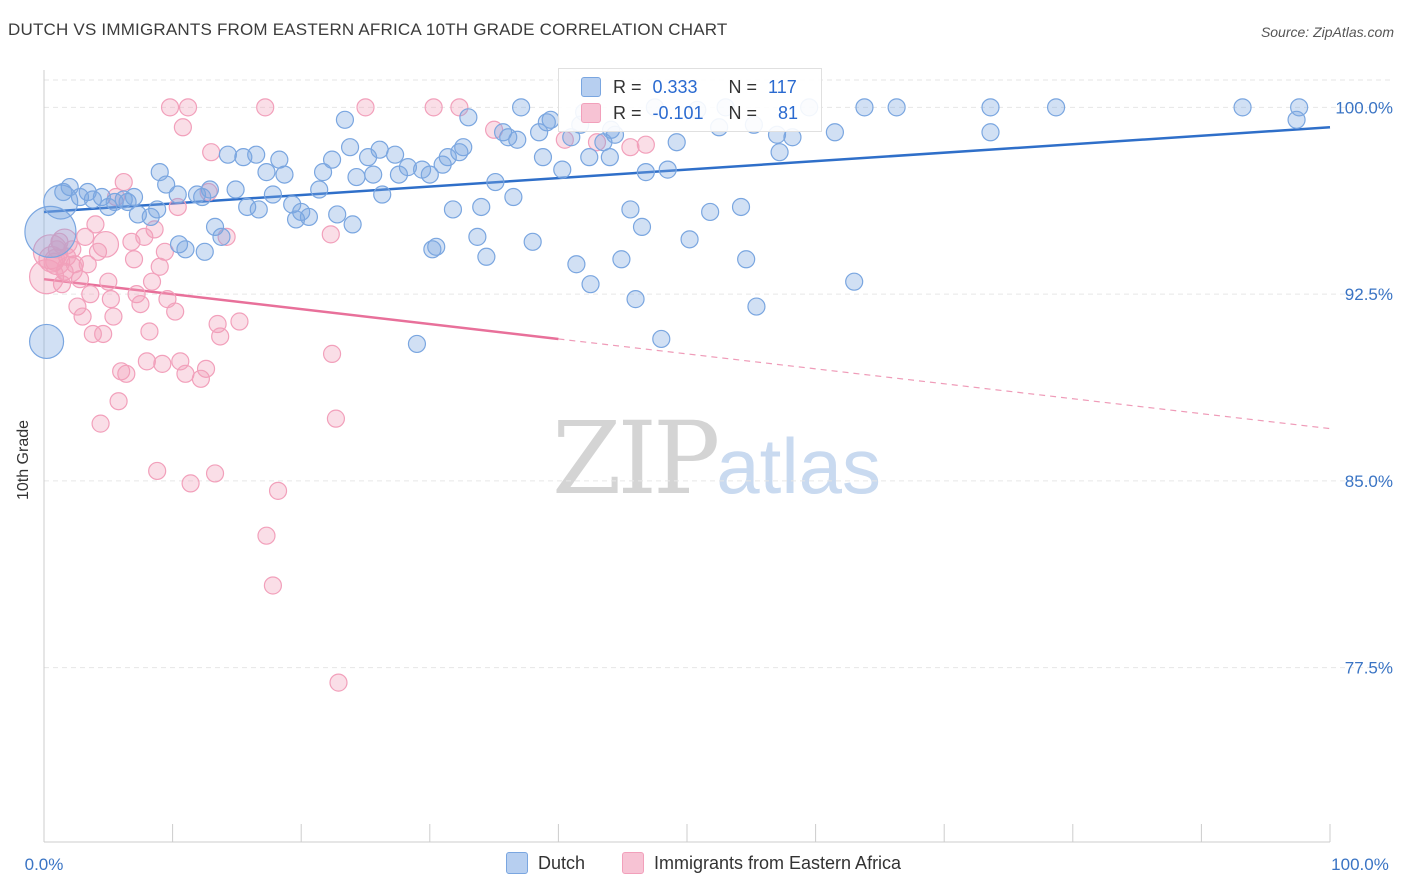 The width and height of the screenshot is (1406, 892). Describe the element at coordinates (1369, 294) in the screenshot. I see `y-tick-label: 92.5%` at that location.